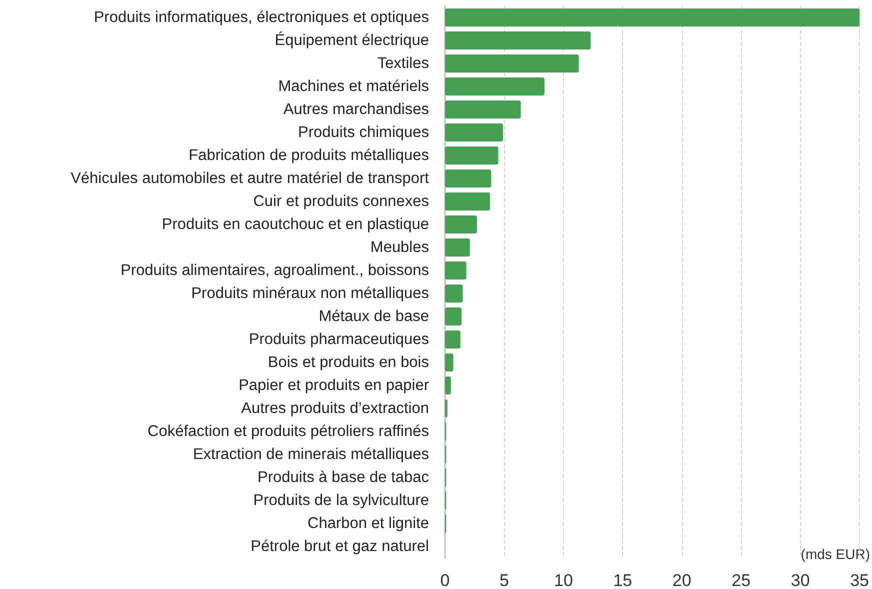  I want to click on y-tick-label: Autres marchandises, so click(356, 109).